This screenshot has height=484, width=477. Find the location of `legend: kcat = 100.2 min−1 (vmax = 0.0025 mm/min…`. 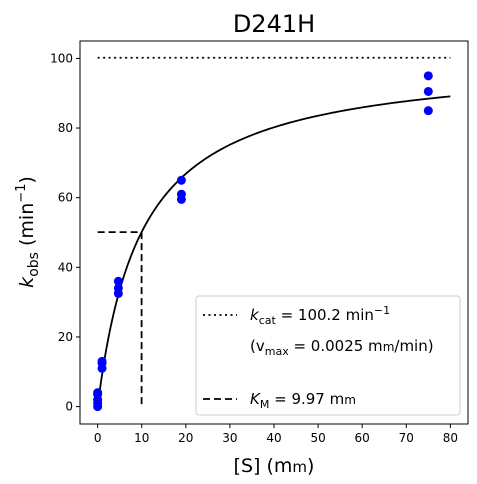

legend: kcat = 100.2 min−1 (vmax = 0.0025 mm/min… is located at coordinates (328, 355).